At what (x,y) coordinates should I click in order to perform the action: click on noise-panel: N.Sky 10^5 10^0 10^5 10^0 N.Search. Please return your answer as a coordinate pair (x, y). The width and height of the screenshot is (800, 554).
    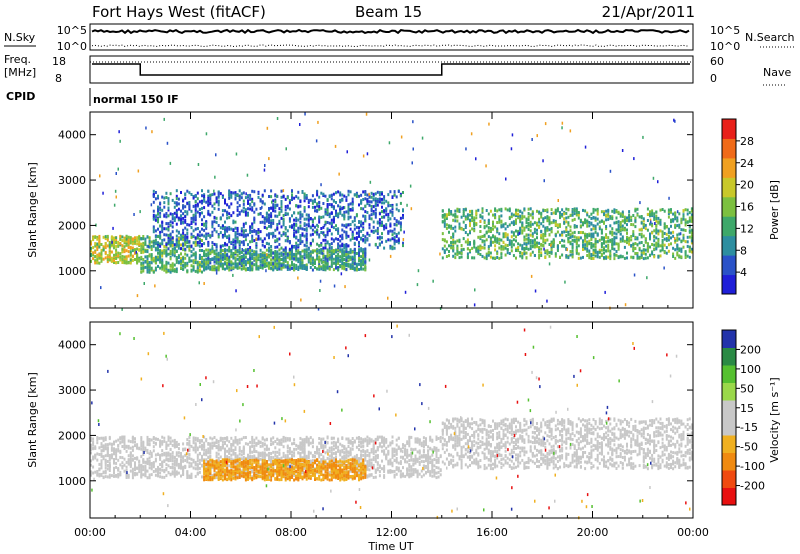
    Looking at the image, I should click on (400, 38).